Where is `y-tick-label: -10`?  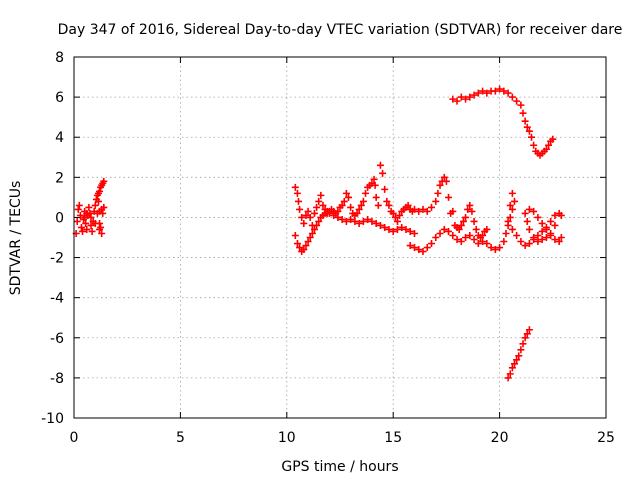 y-tick-label: -10 is located at coordinates (52, 419).